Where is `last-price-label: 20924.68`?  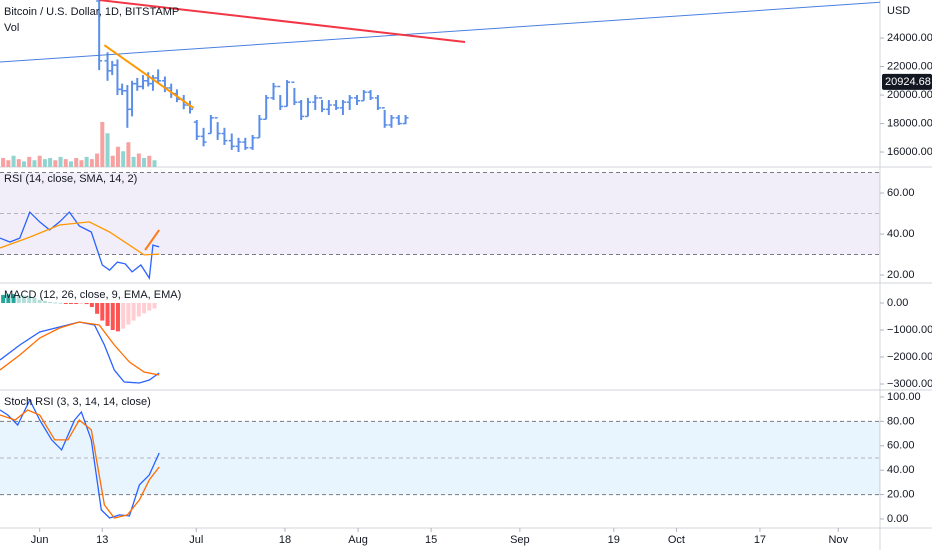
last-price-label: 20924.68 is located at coordinates (908, 82).